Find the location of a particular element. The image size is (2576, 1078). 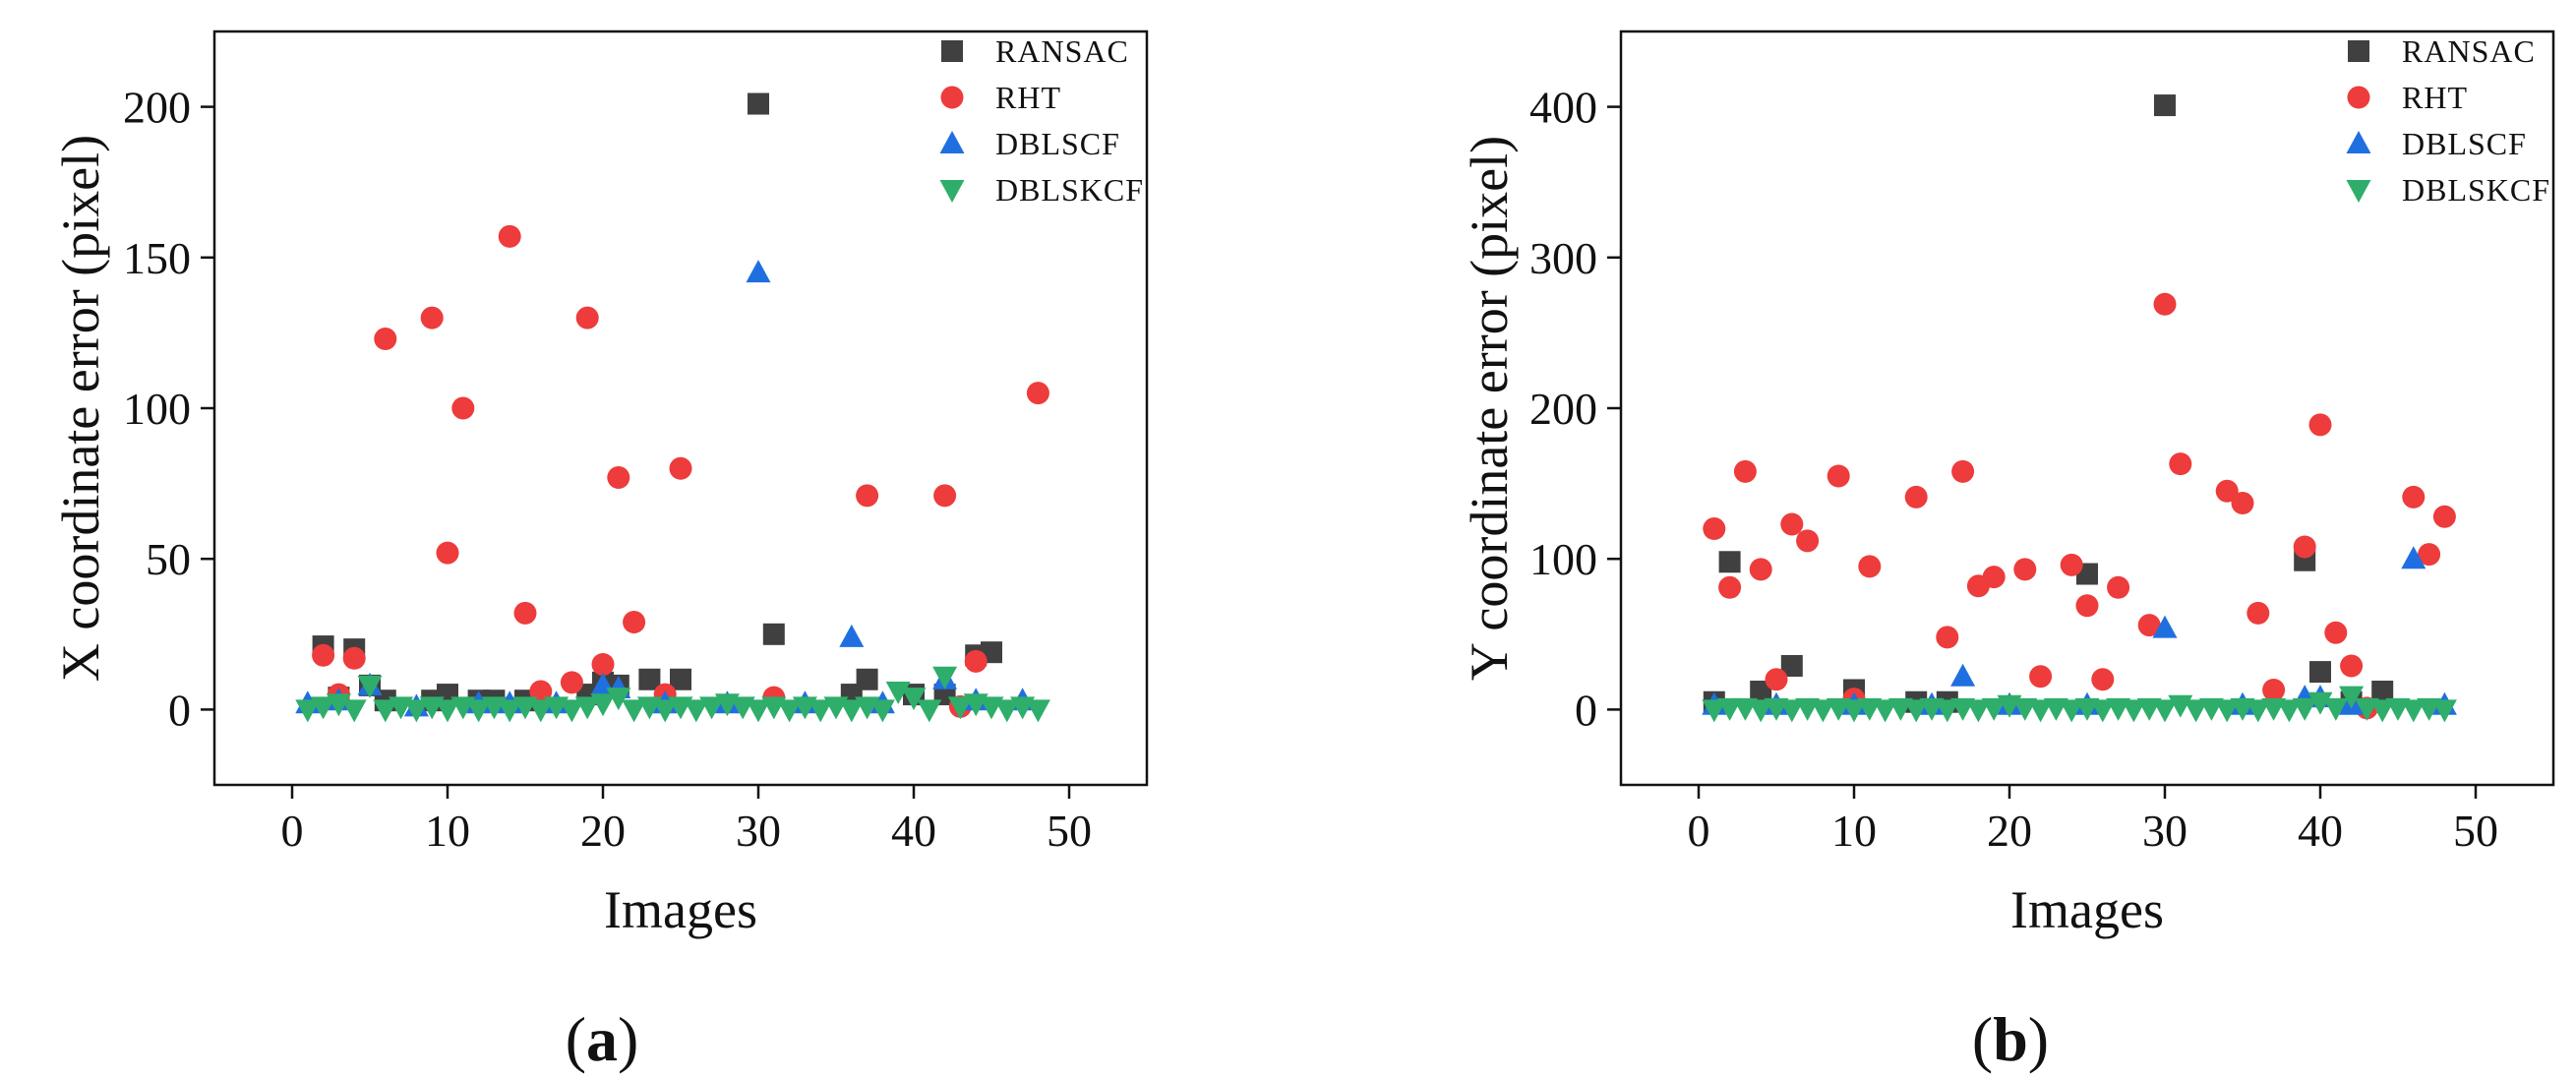

y-tick-label: 100 is located at coordinates (157, 409).